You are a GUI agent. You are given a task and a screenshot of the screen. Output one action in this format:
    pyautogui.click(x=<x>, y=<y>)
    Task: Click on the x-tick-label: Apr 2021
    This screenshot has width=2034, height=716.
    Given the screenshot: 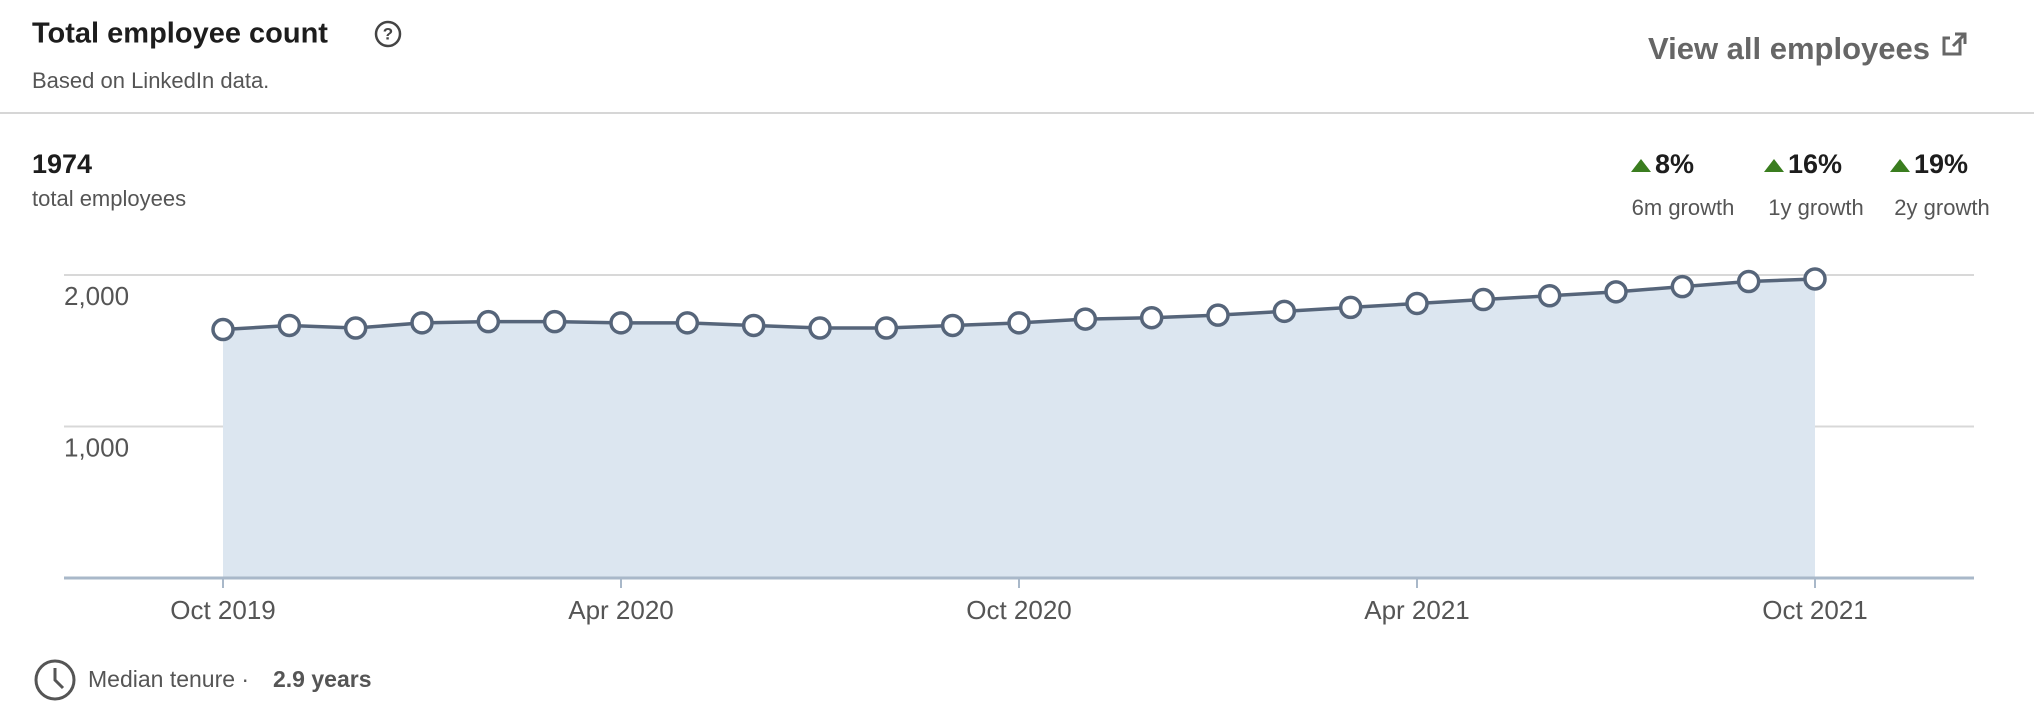 What is the action you would take?
    pyautogui.click(x=1417, y=610)
    